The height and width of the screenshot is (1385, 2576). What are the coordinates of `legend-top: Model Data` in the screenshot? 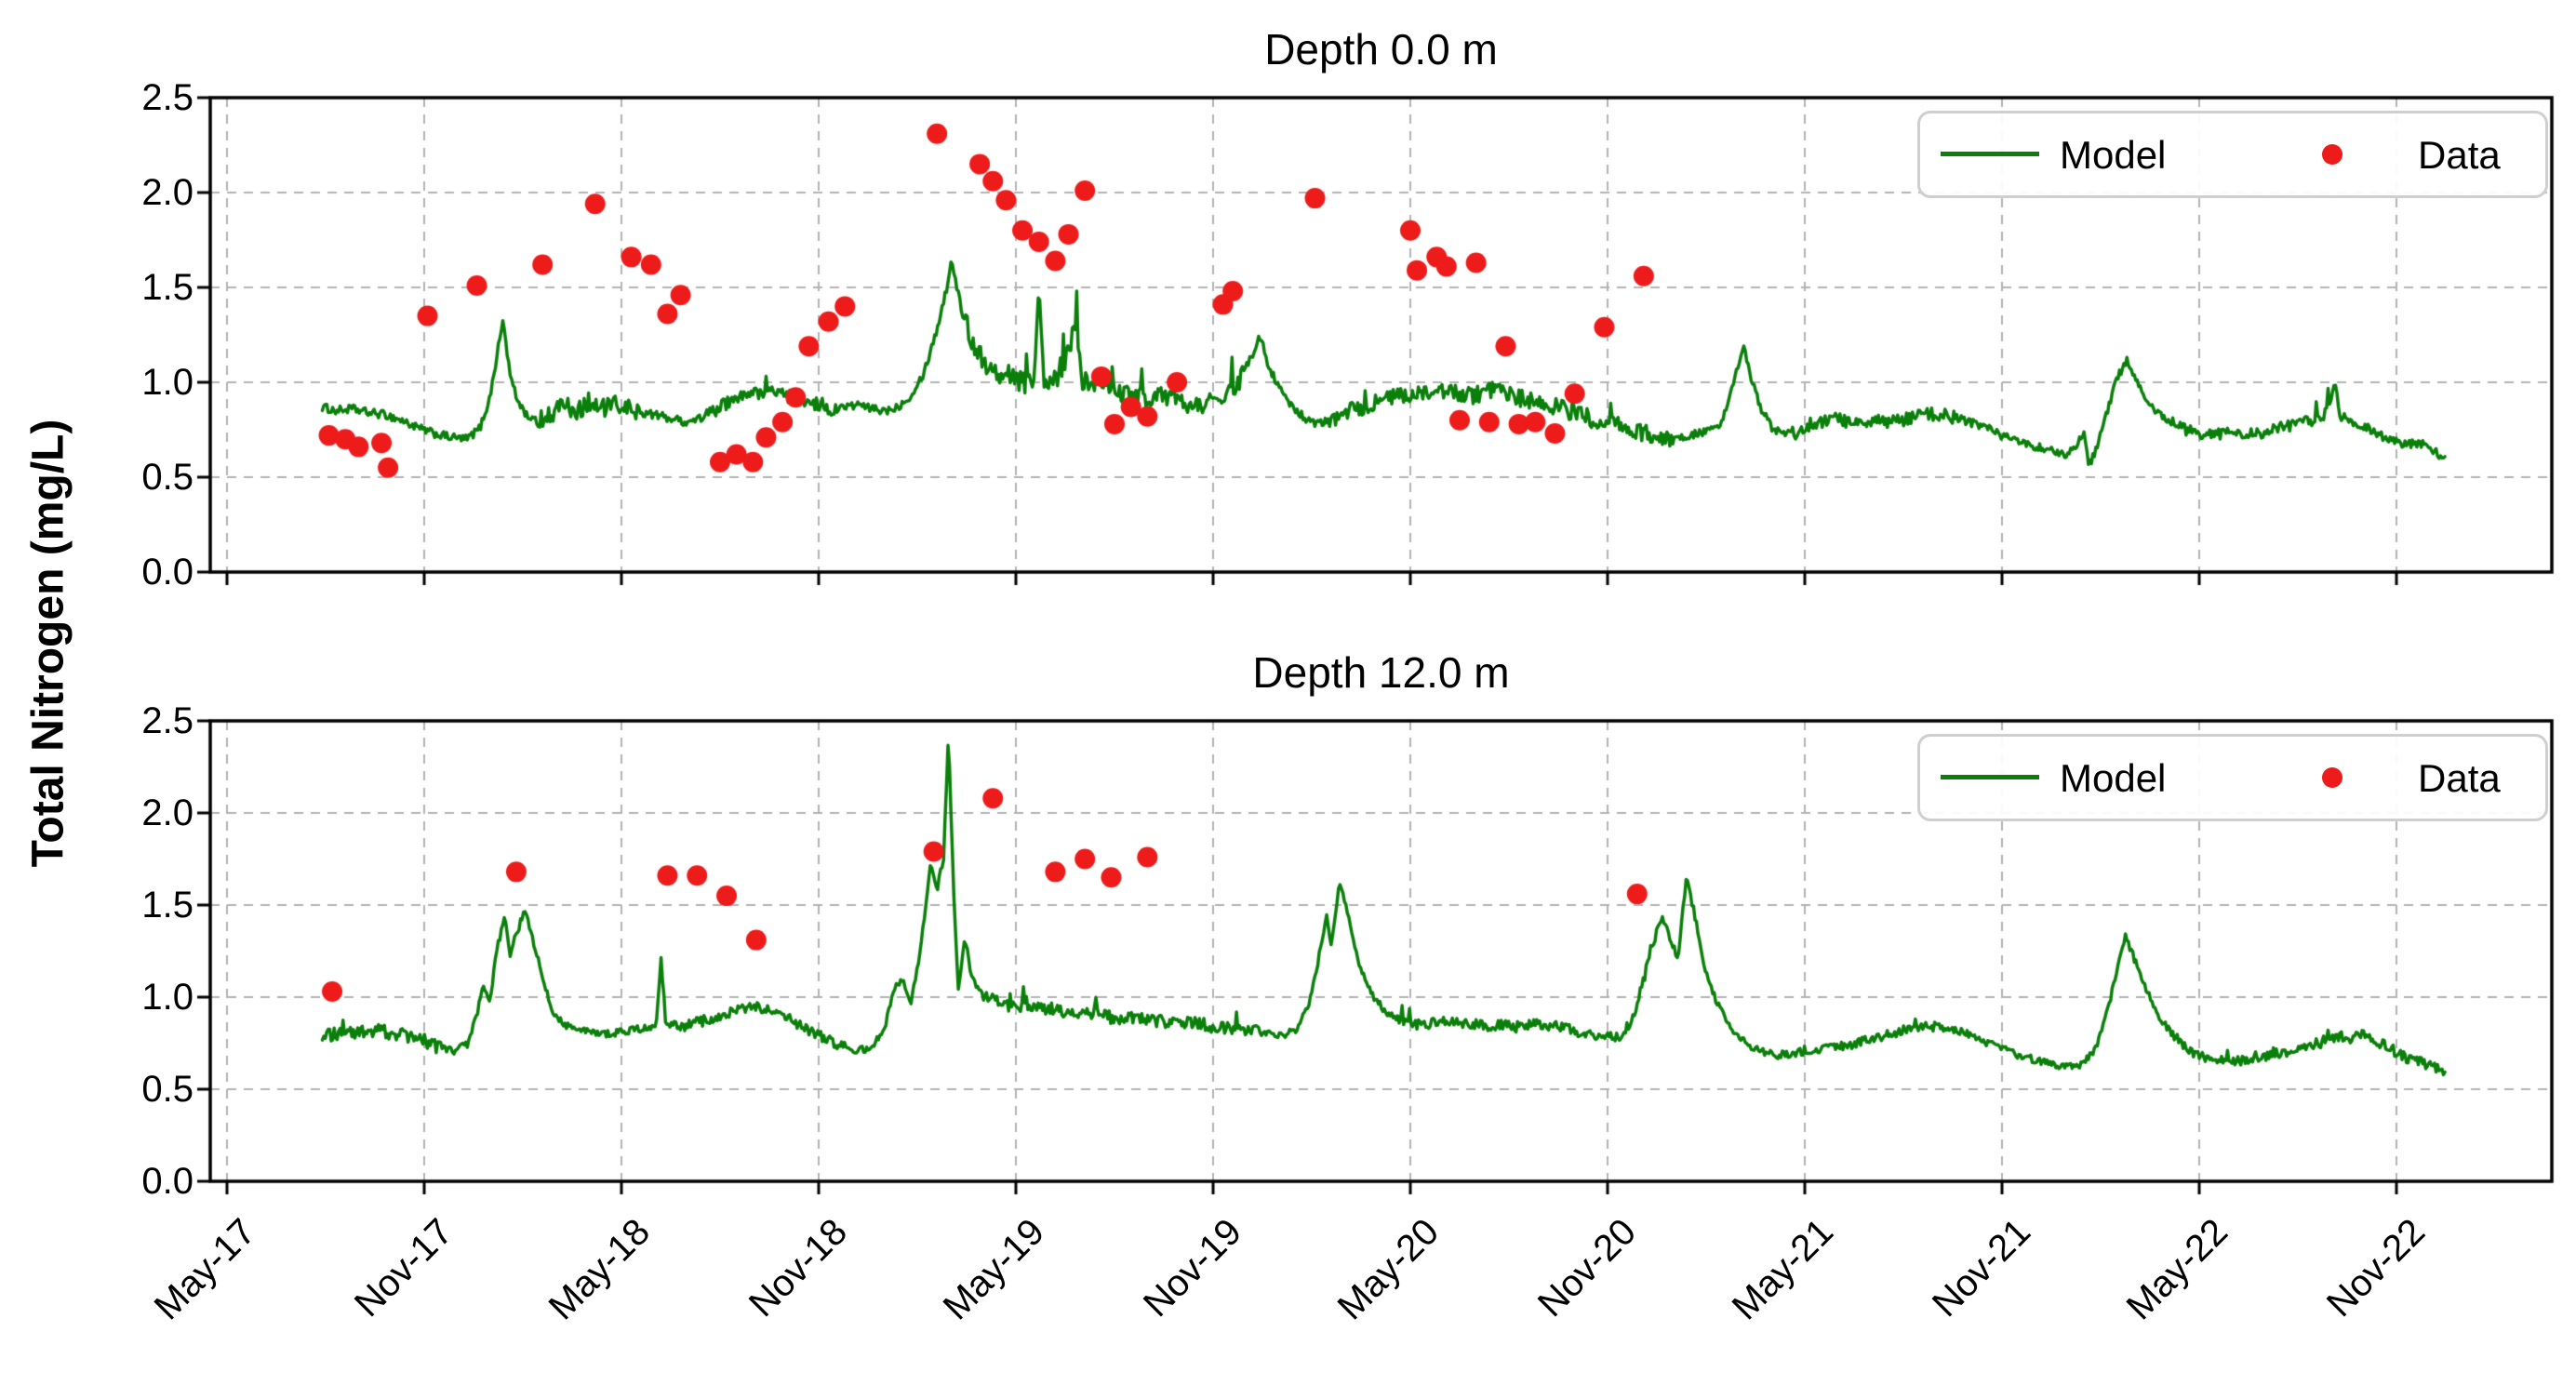 It's located at (2232, 154).